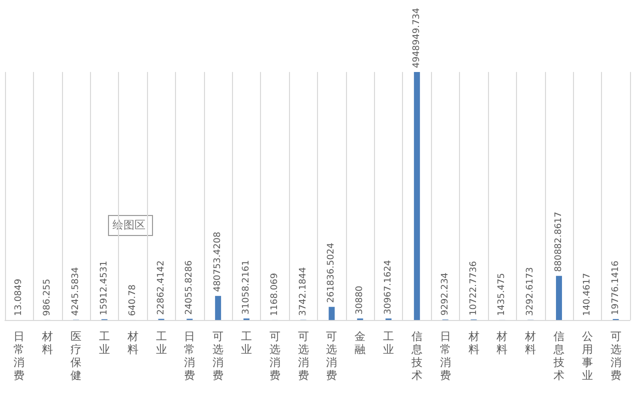 The height and width of the screenshot is (403, 636). Describe the element at coordinates (417, 38) in the screenshot. I see `data-label: 4948949.734` at that location.